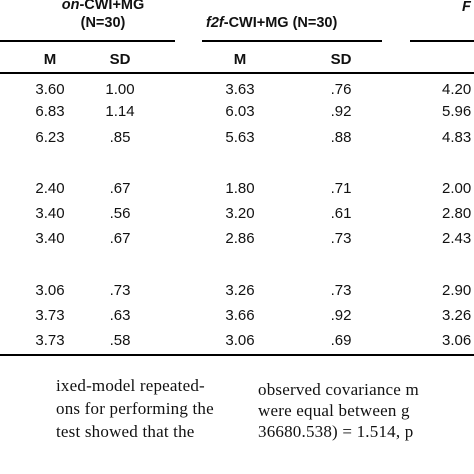 Image resolution: width=474 pixels, height=474 pixels. What do you see at coordinates (240, 290) in the screenshot?
I see `cell-m-f2f: 3.26` at bounding box center [240, 290].